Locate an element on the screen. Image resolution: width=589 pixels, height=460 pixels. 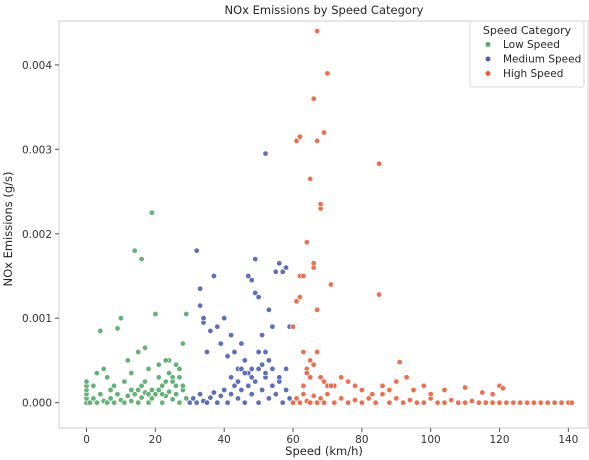
legend-box is located at coordinates (527, 54).